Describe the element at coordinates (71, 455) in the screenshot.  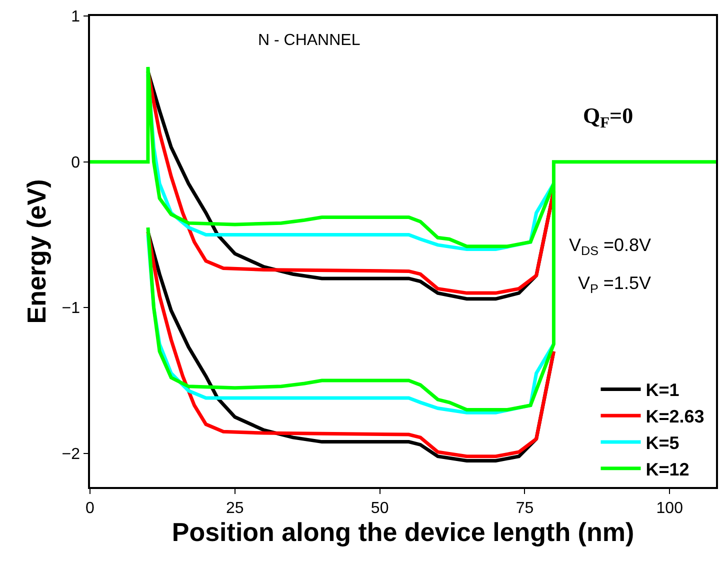
I see `y-tick-label: −2` at that location.